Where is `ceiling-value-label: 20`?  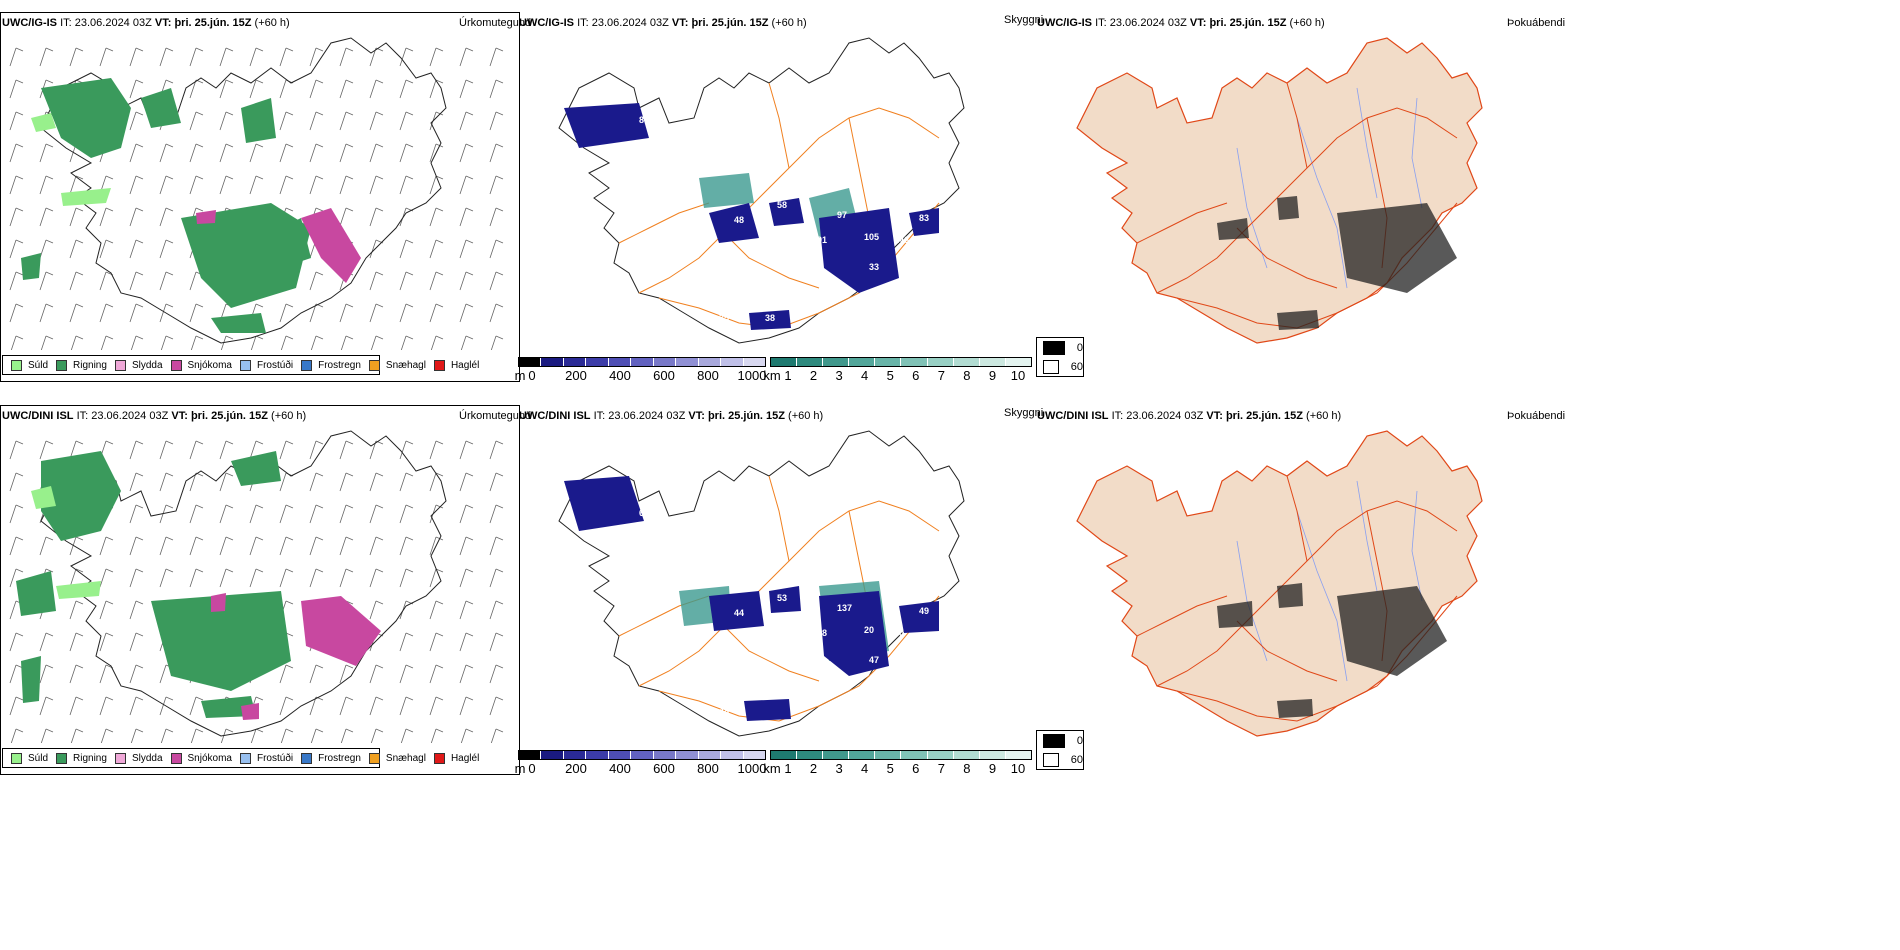 ceiling-value-label: 20 is located at coordinates (869, 630).